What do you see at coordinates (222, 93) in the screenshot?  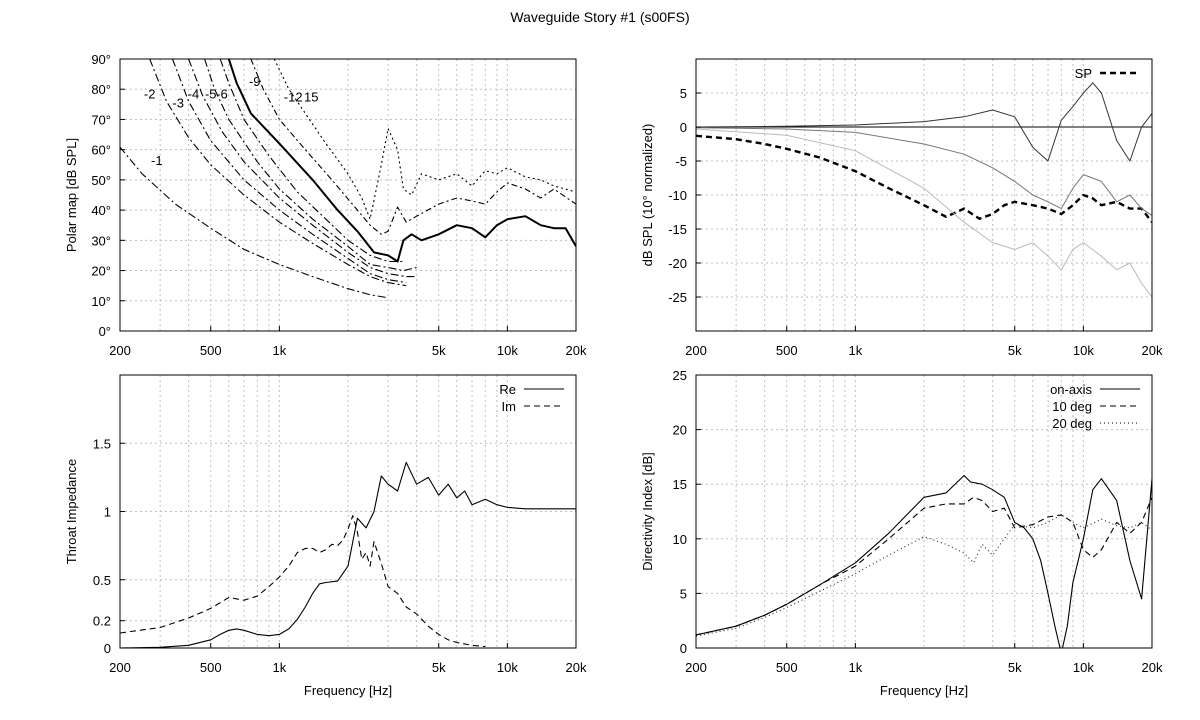 I see `contour-label: -6` at bounding box center [222, 93].